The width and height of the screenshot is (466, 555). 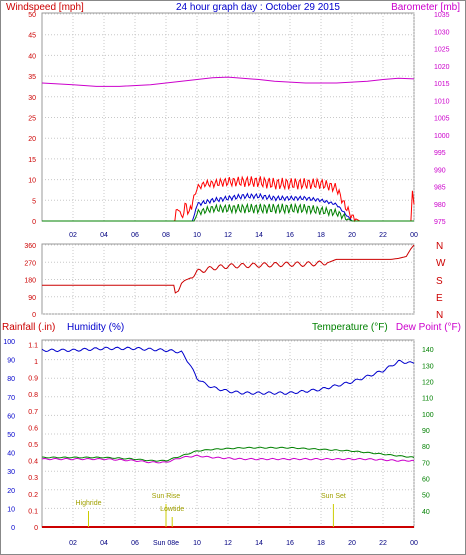 I want to click on climate-x-tick-label: 06, so click(x=135, y=543).